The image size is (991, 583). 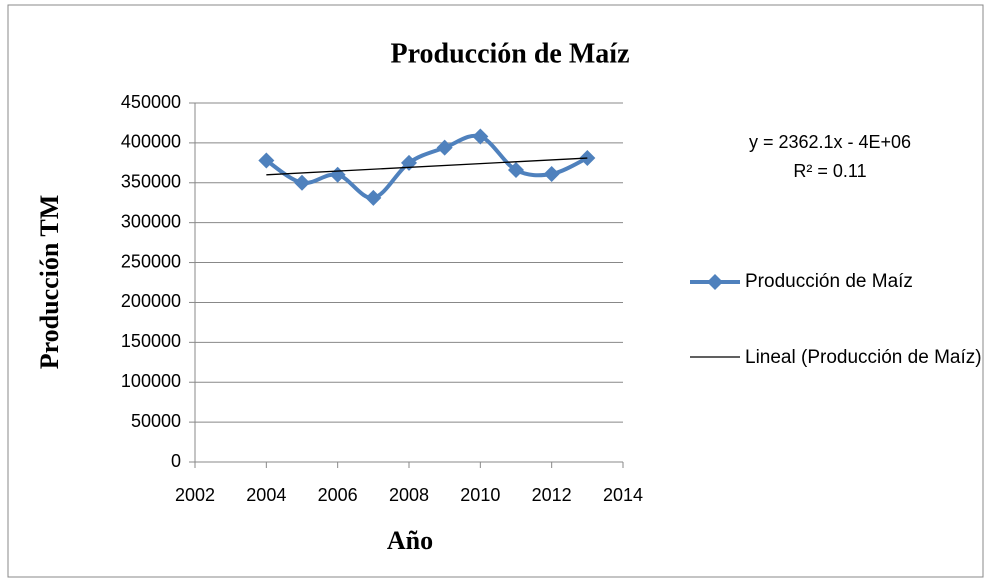 I want to click on x-tick-label: 2002, so click(x=195, y=495).